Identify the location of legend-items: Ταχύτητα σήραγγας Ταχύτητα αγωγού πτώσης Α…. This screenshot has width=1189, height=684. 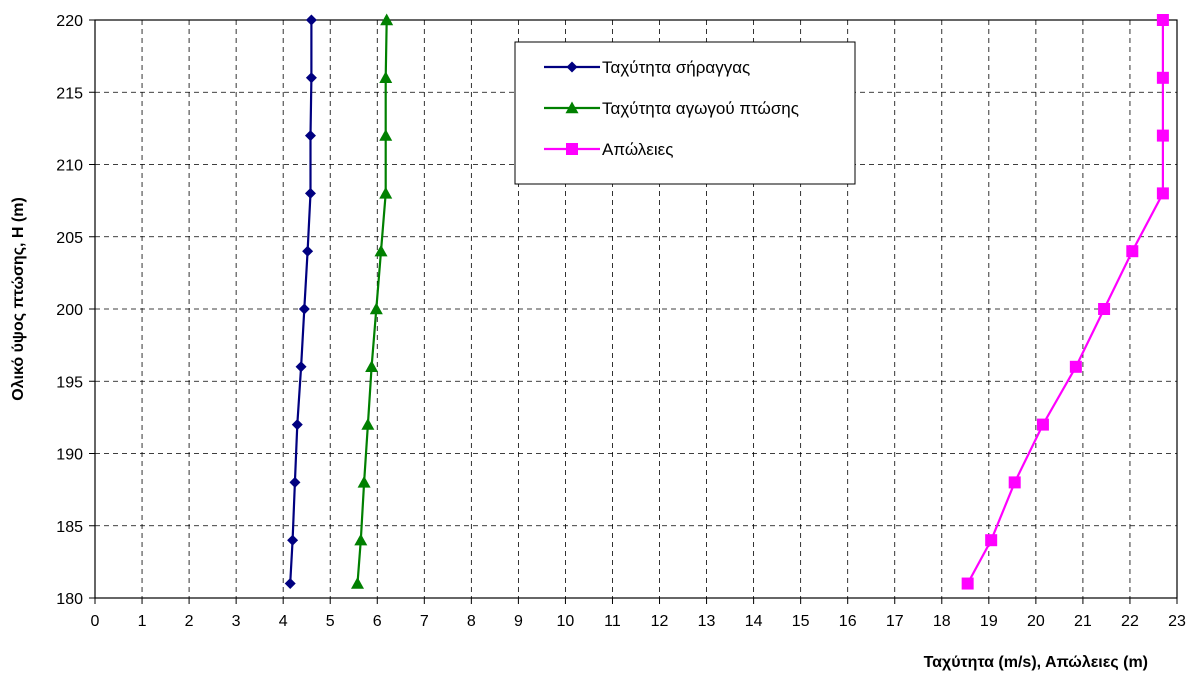
(671, 108).